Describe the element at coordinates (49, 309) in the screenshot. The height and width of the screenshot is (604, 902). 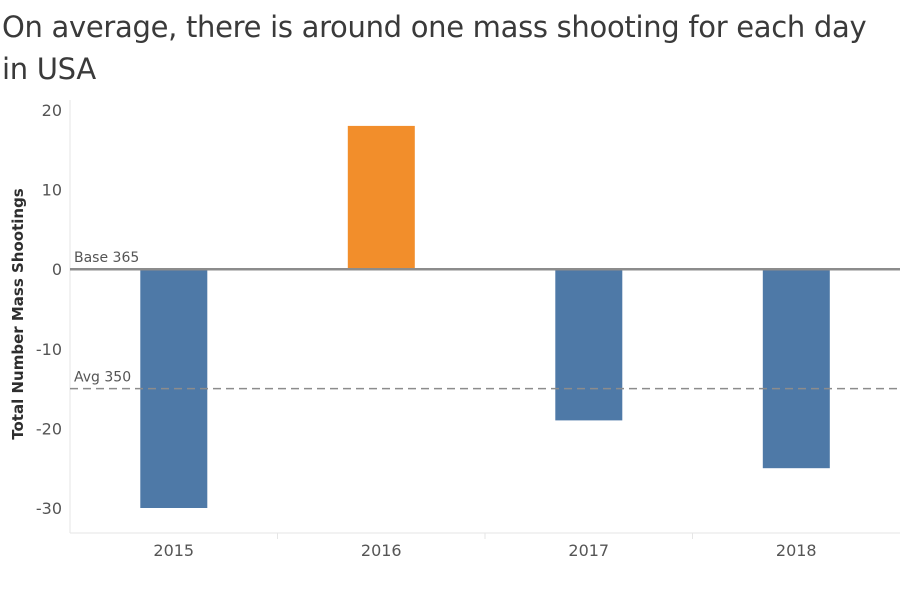
I see `y-axis-ticks: 20 10 0 -10 -20 -30` at that location.